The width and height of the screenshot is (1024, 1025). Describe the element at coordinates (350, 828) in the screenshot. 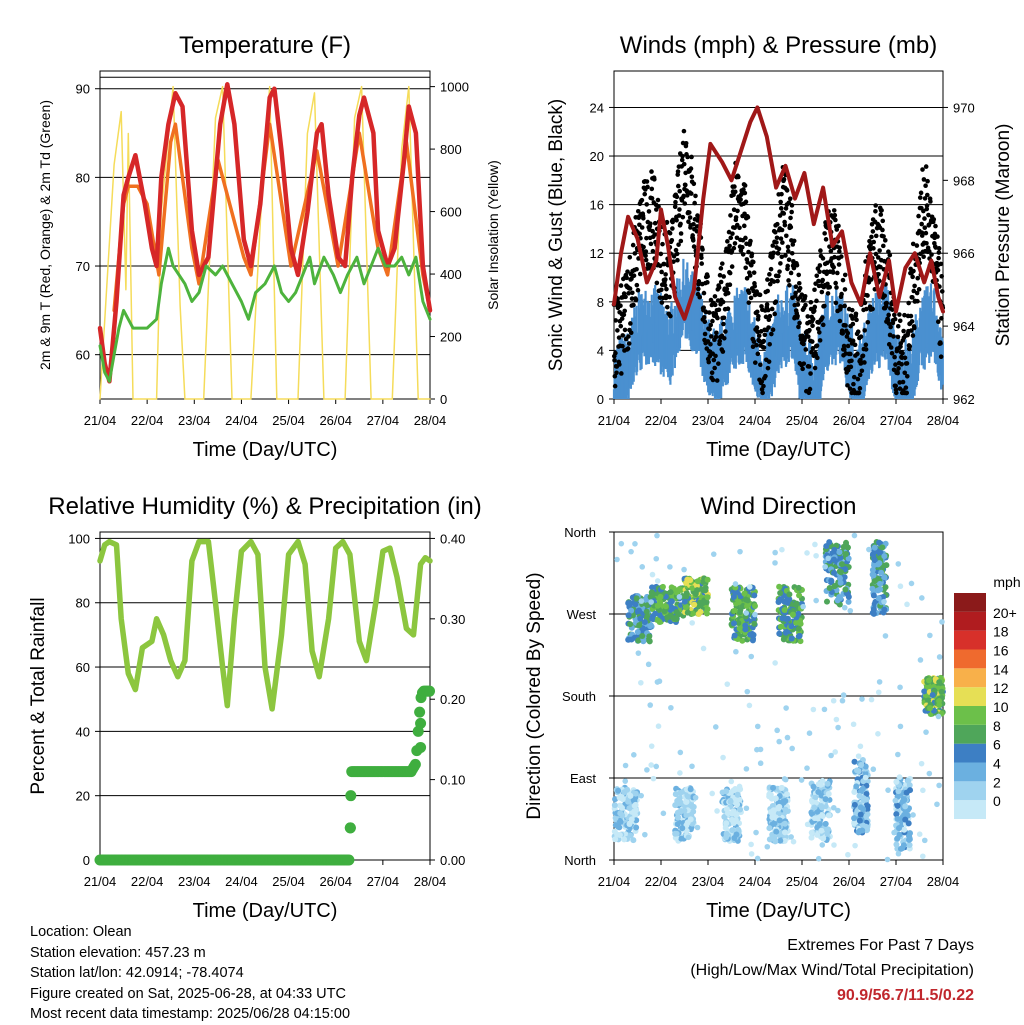

I see `precip-point` at that location.